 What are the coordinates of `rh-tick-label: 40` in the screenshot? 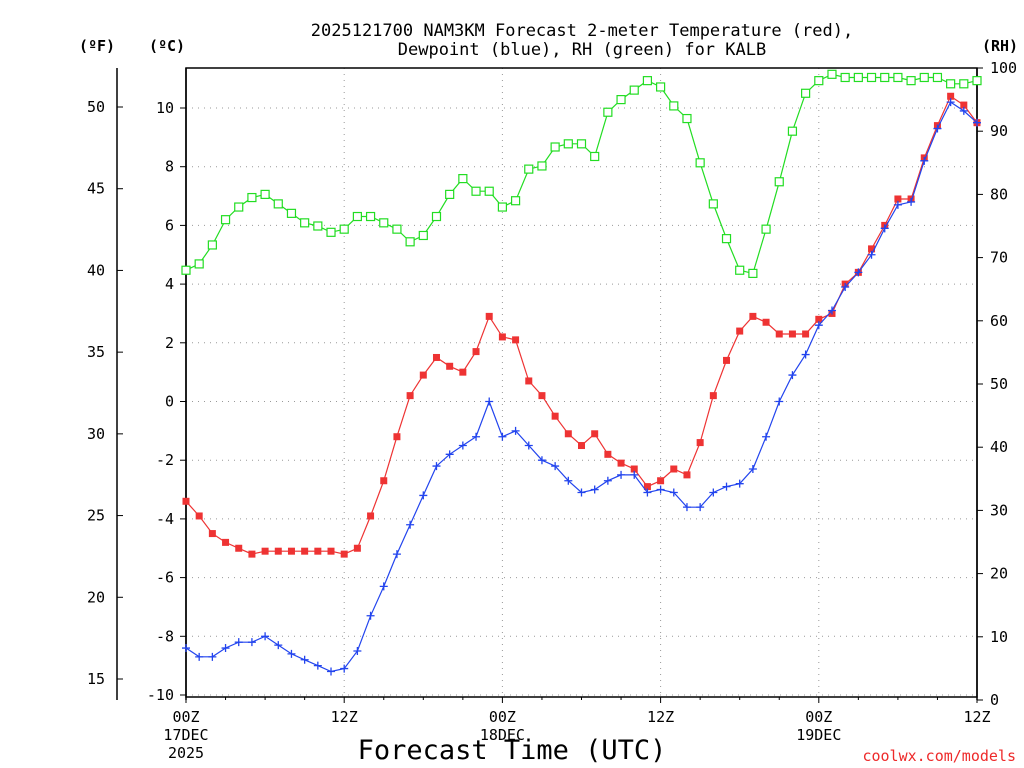 It's located at (999, 447).